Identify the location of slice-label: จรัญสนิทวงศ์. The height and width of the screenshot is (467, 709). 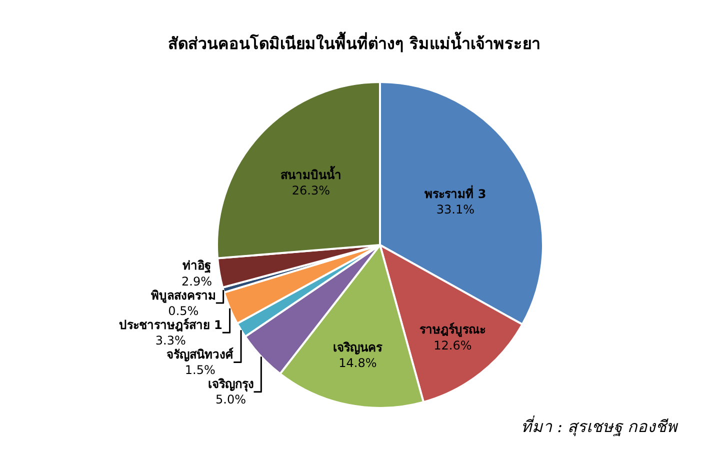
(200, 354).